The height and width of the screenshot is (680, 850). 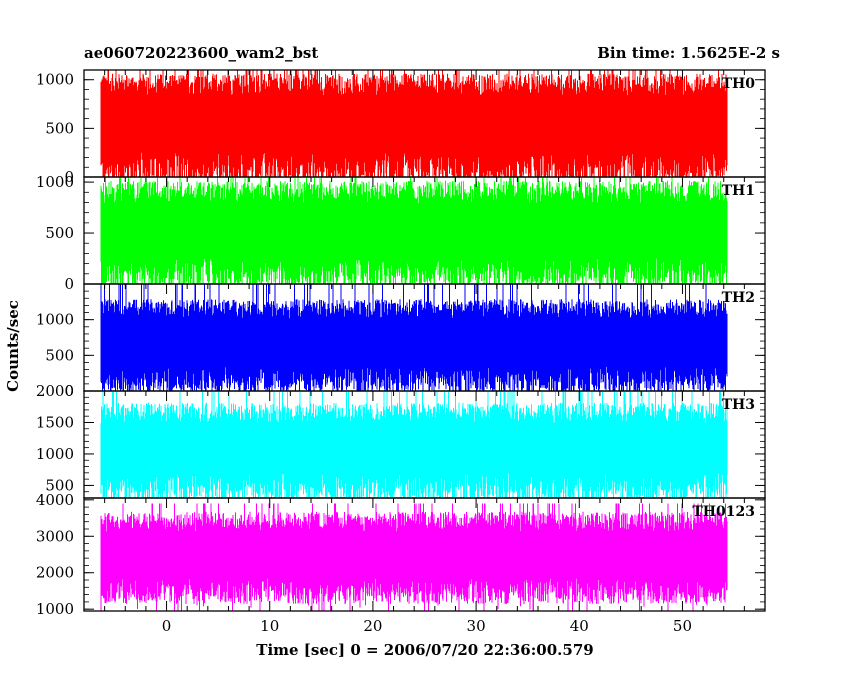 What do you see at coordinates (688, 53) in the screenshot?
I see `chart-subtitle-bin-time: Bin time: 1.5625E-2 s` at bounding box center [688, 53].